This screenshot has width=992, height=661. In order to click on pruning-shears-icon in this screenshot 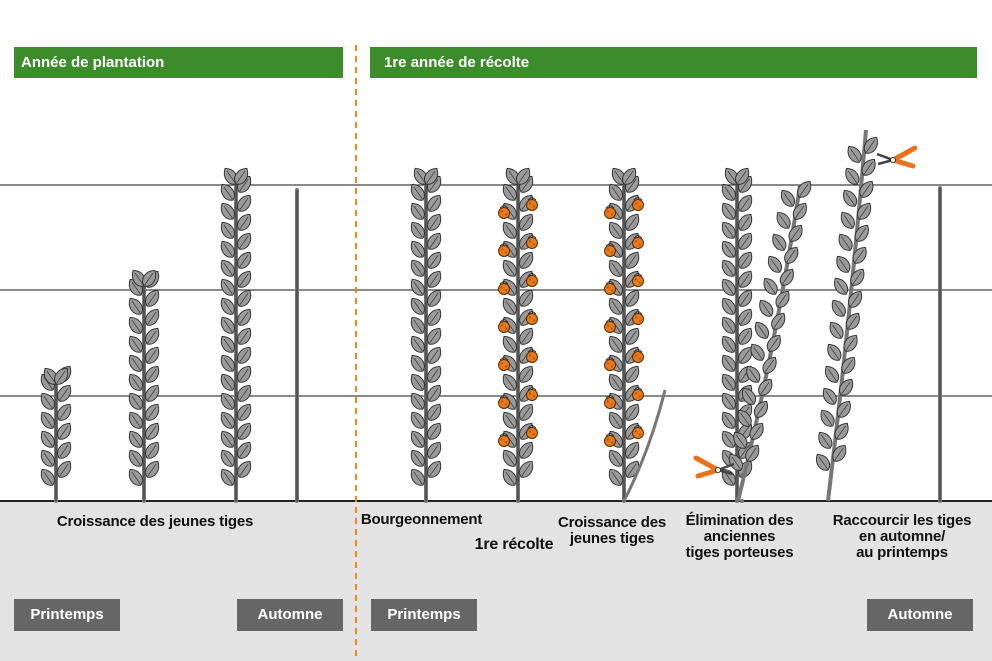, I will do `click(714, 467)`.